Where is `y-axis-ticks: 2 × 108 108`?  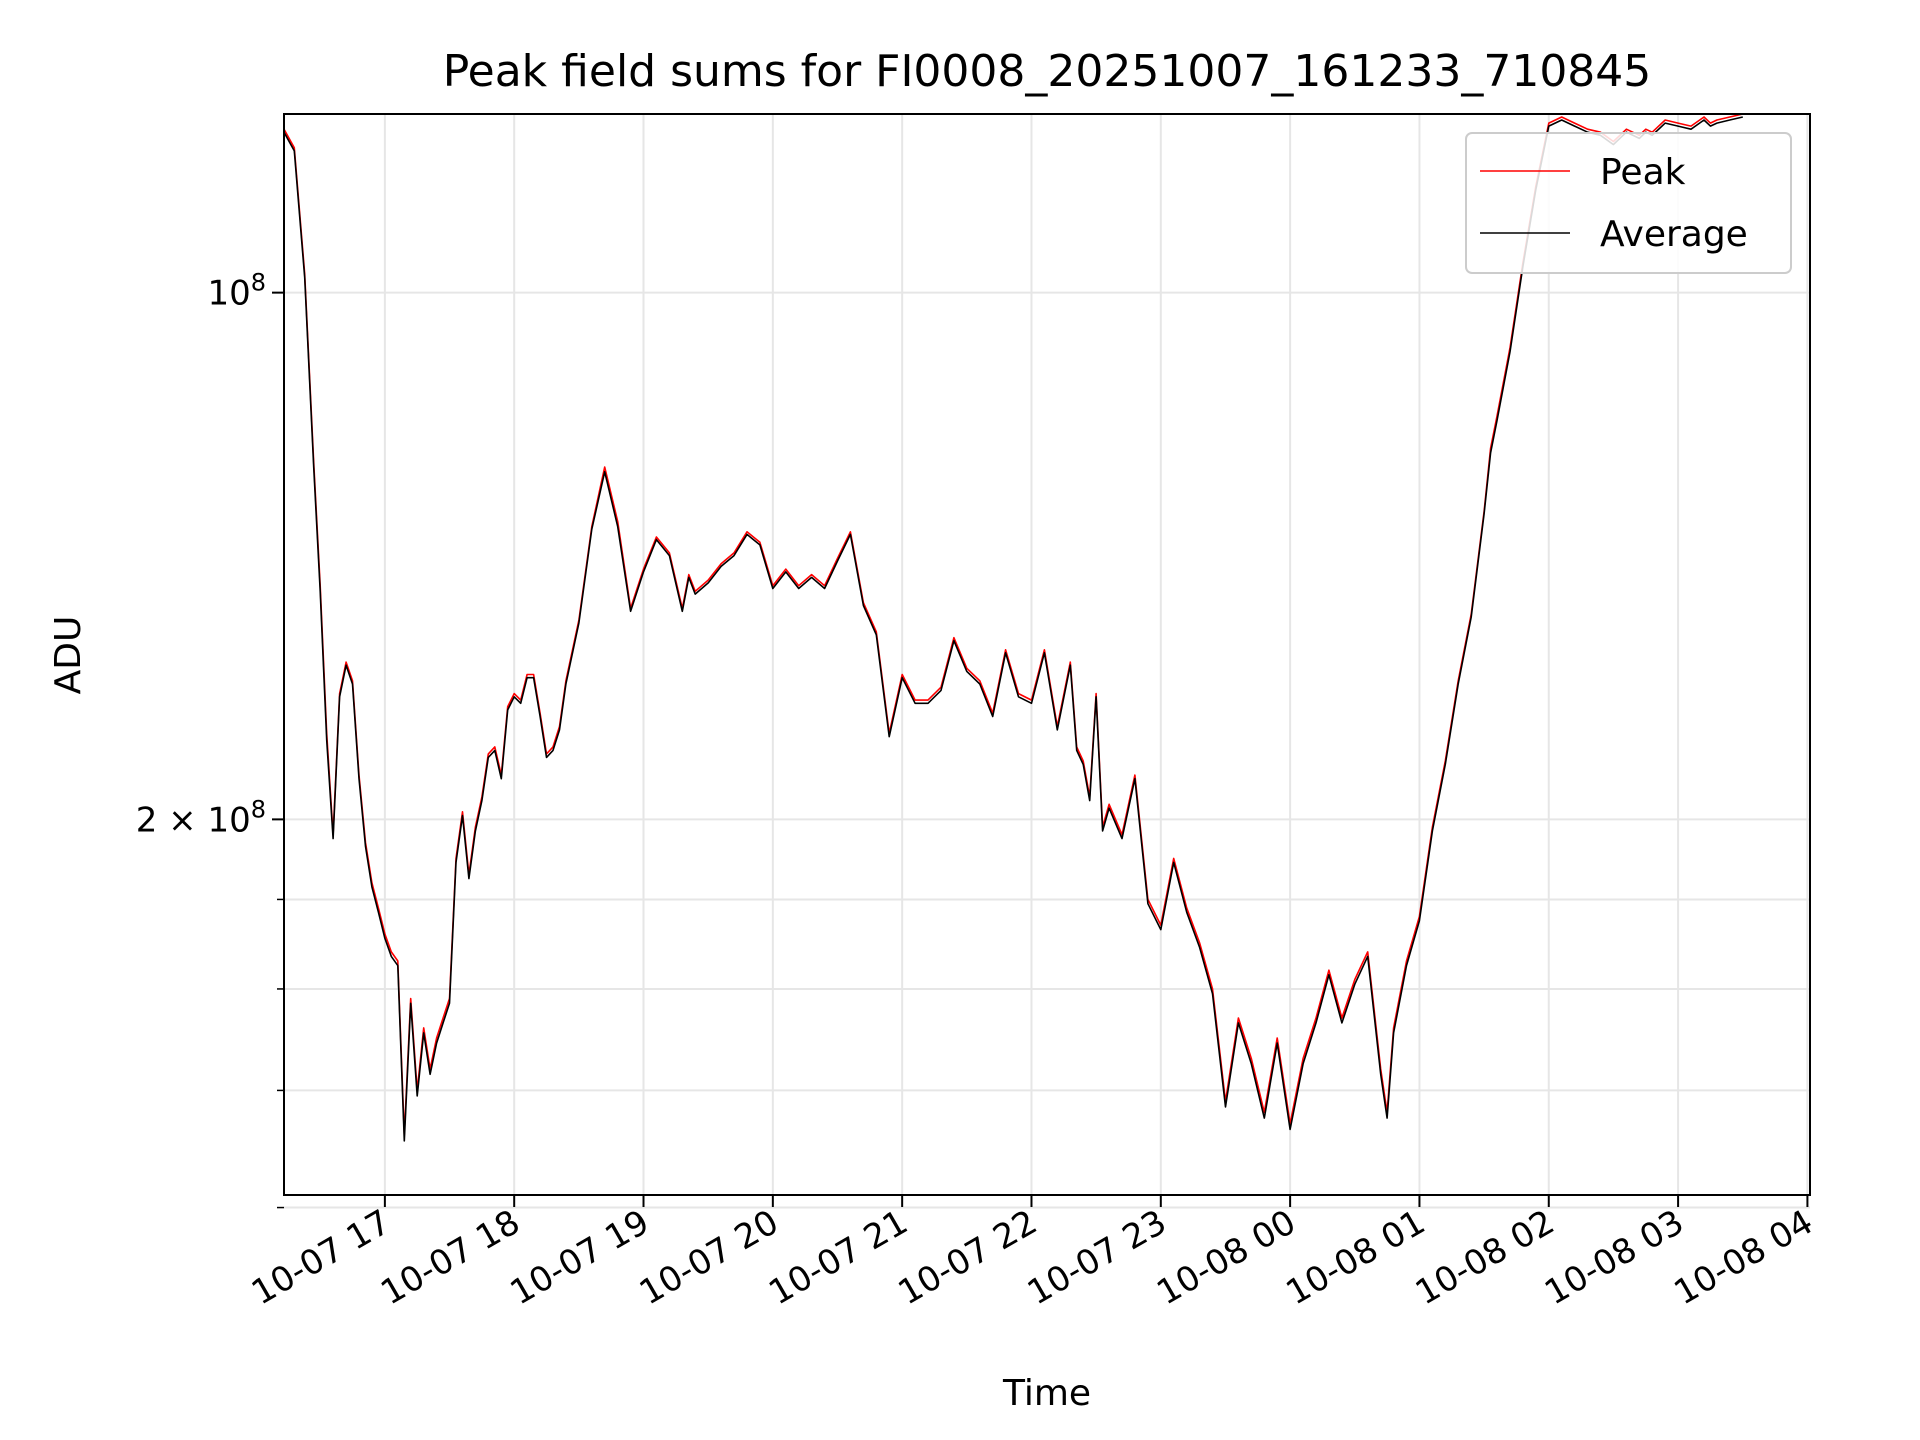
y-axis-ticks: 2 × 108 108 is located at coordinates (210, 739).